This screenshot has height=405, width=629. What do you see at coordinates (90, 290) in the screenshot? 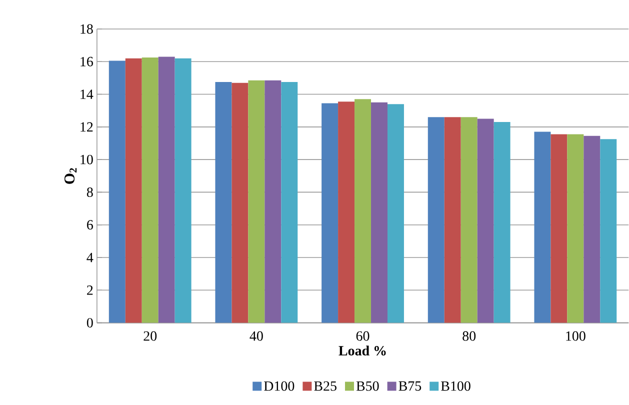
I see `y-tick-label: 2` at bounding box center [90, 290].